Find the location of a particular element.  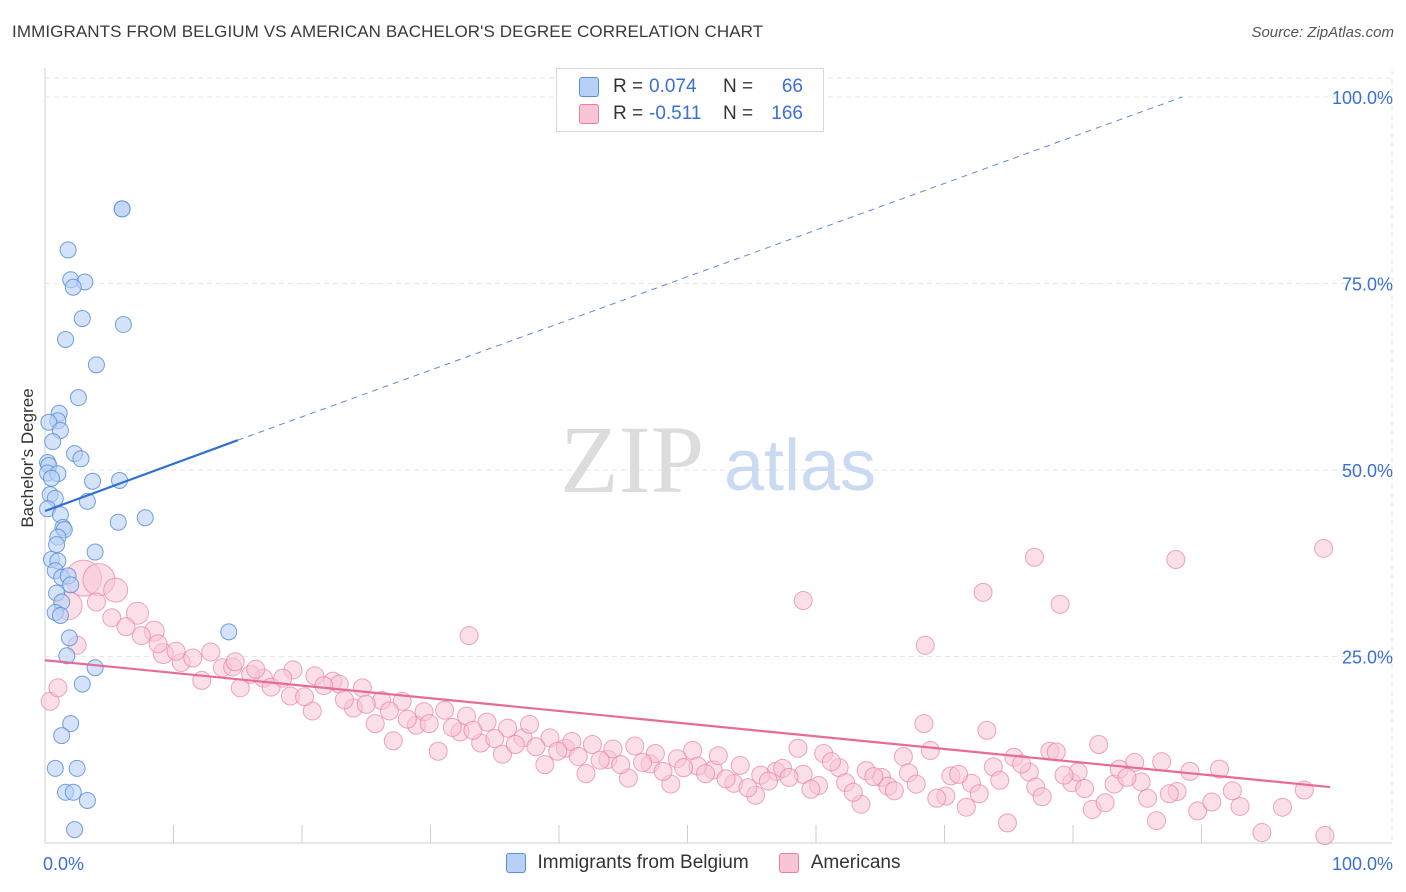

legend-row-belgium: R = 0.074 N = 66 is located at coordinates (691, 87).